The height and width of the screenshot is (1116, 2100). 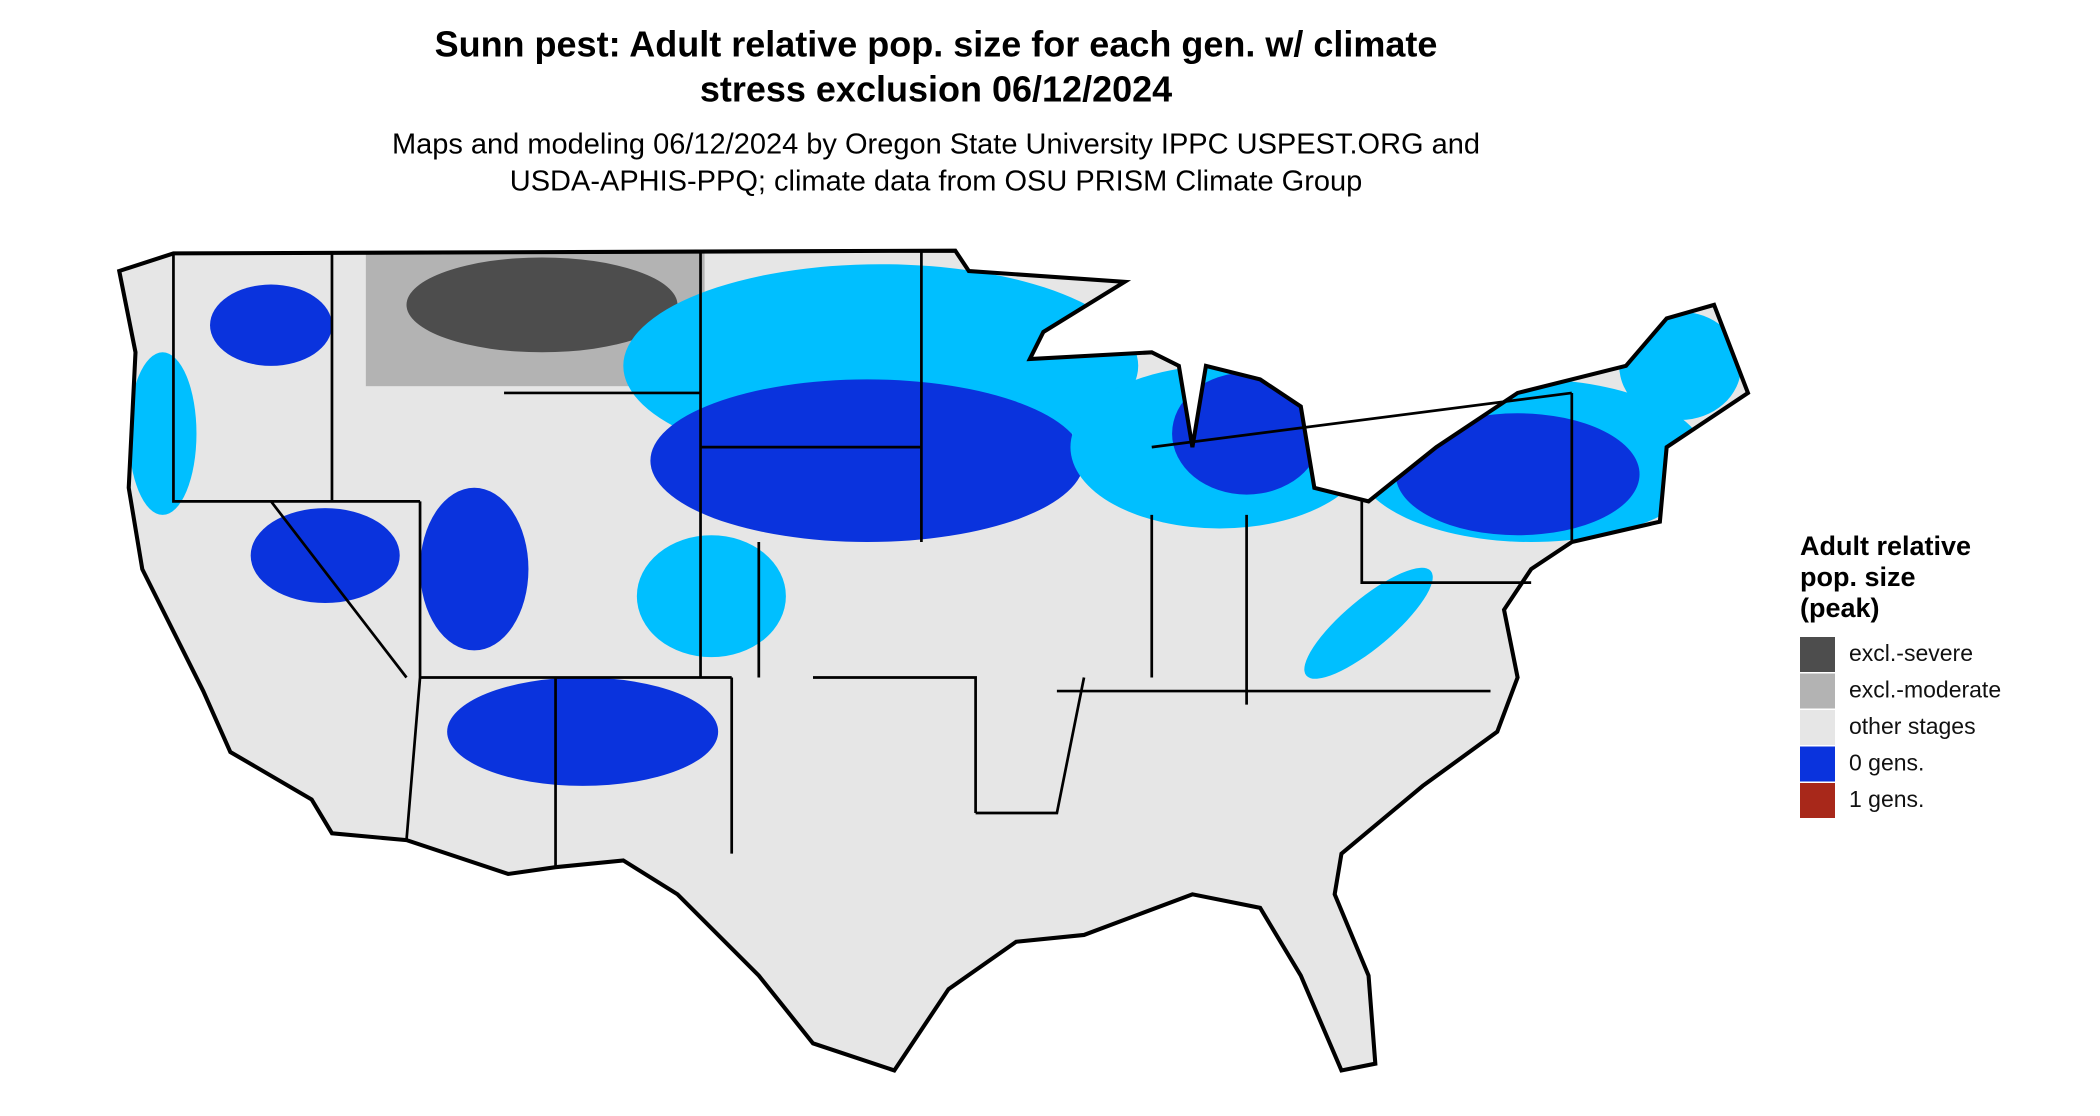 What do you see at coordinates (1886, 763) in the screenshot?
I see `legend-label: 0 gens.` at bounding box center [1886, 763].